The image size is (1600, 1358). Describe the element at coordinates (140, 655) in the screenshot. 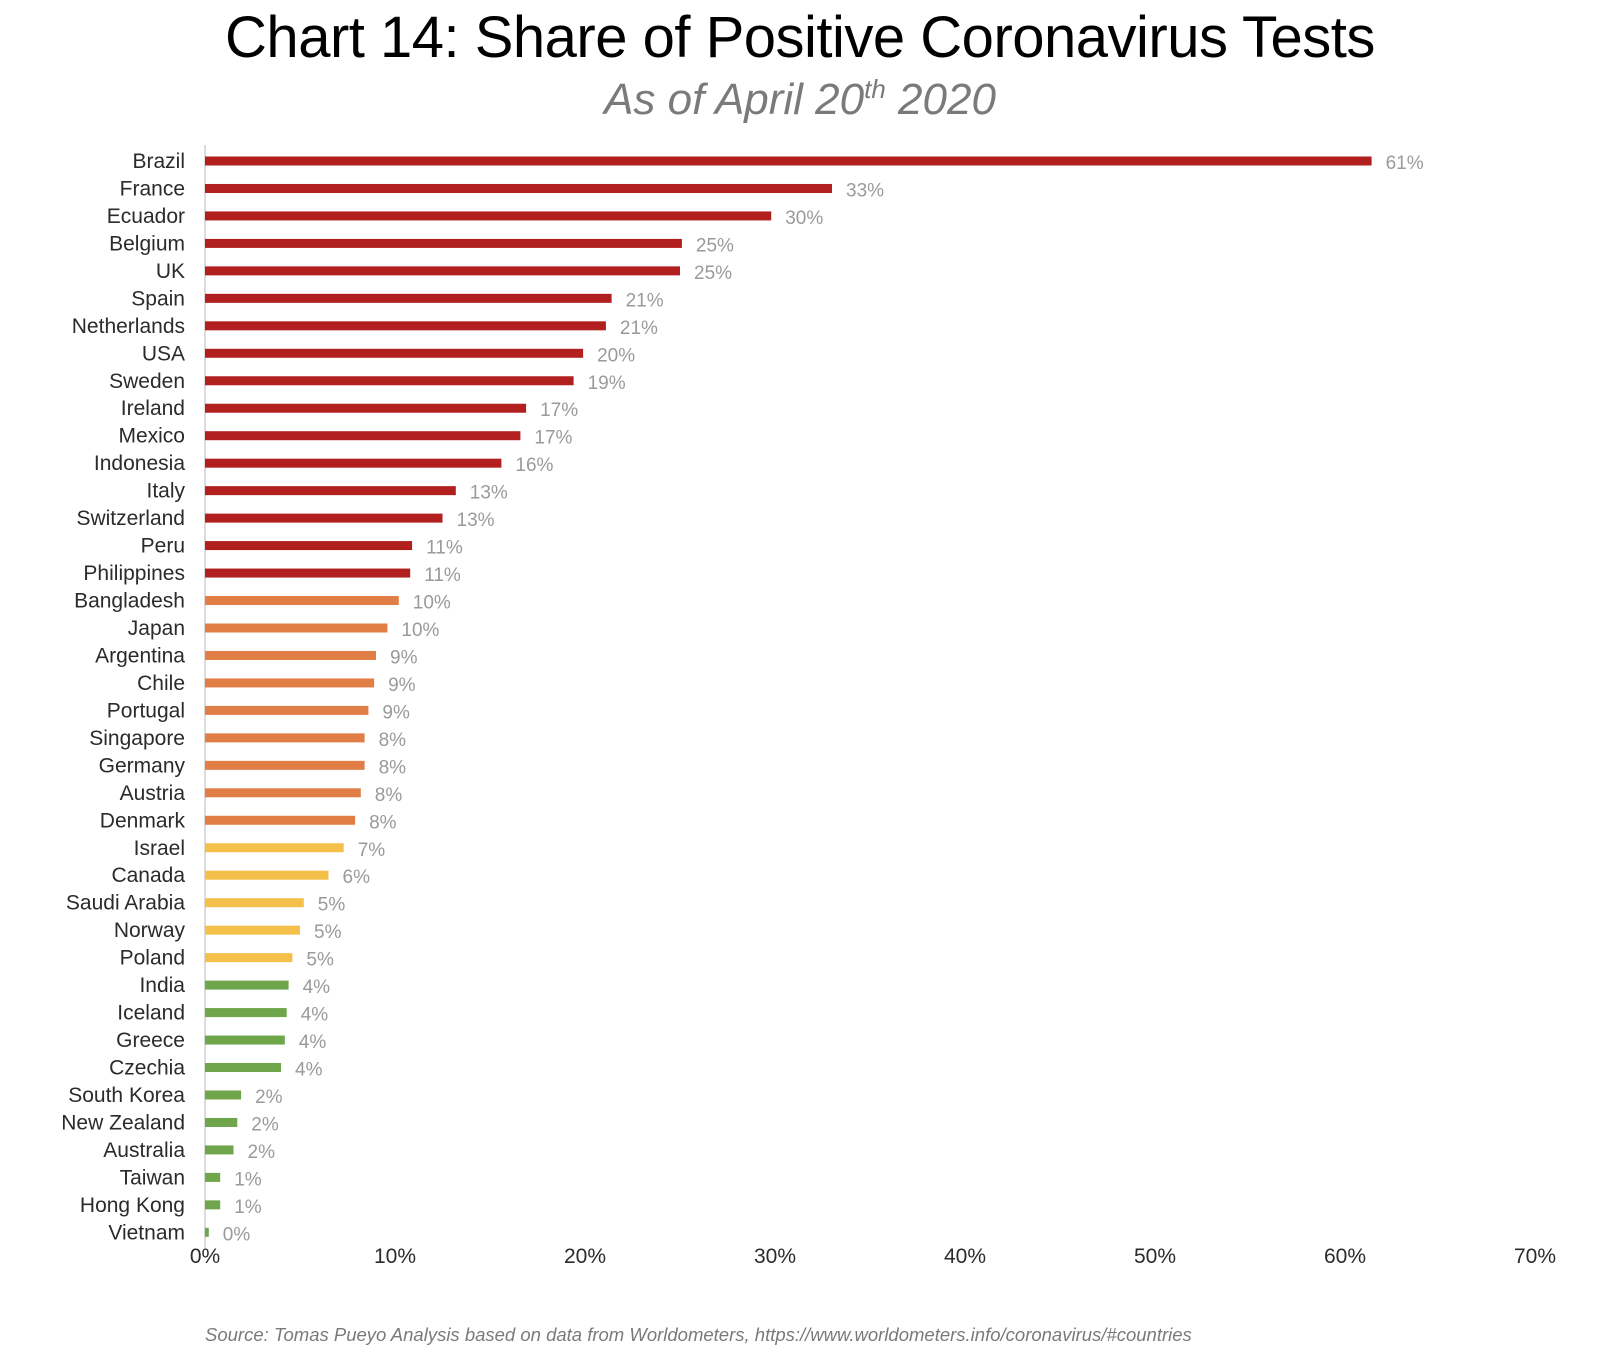

I see `category-label: Argentina` at that location.